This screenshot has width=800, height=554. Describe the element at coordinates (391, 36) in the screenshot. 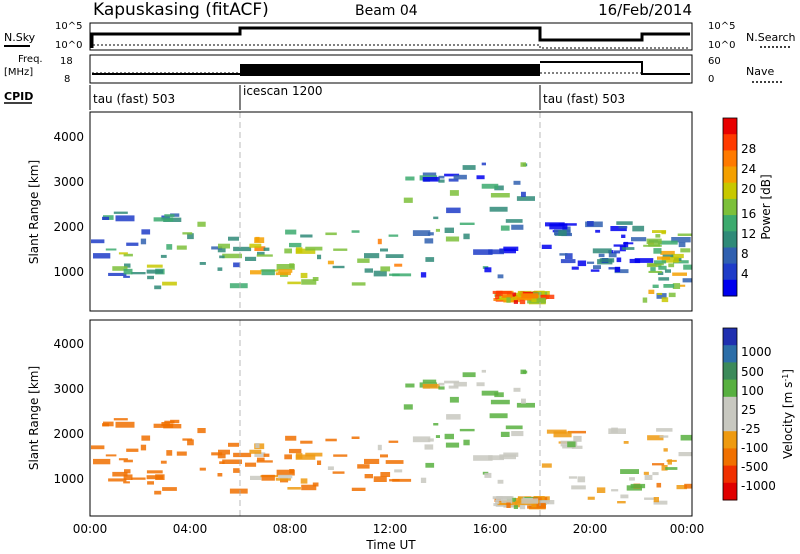

I see `nsky-frame` at that location.